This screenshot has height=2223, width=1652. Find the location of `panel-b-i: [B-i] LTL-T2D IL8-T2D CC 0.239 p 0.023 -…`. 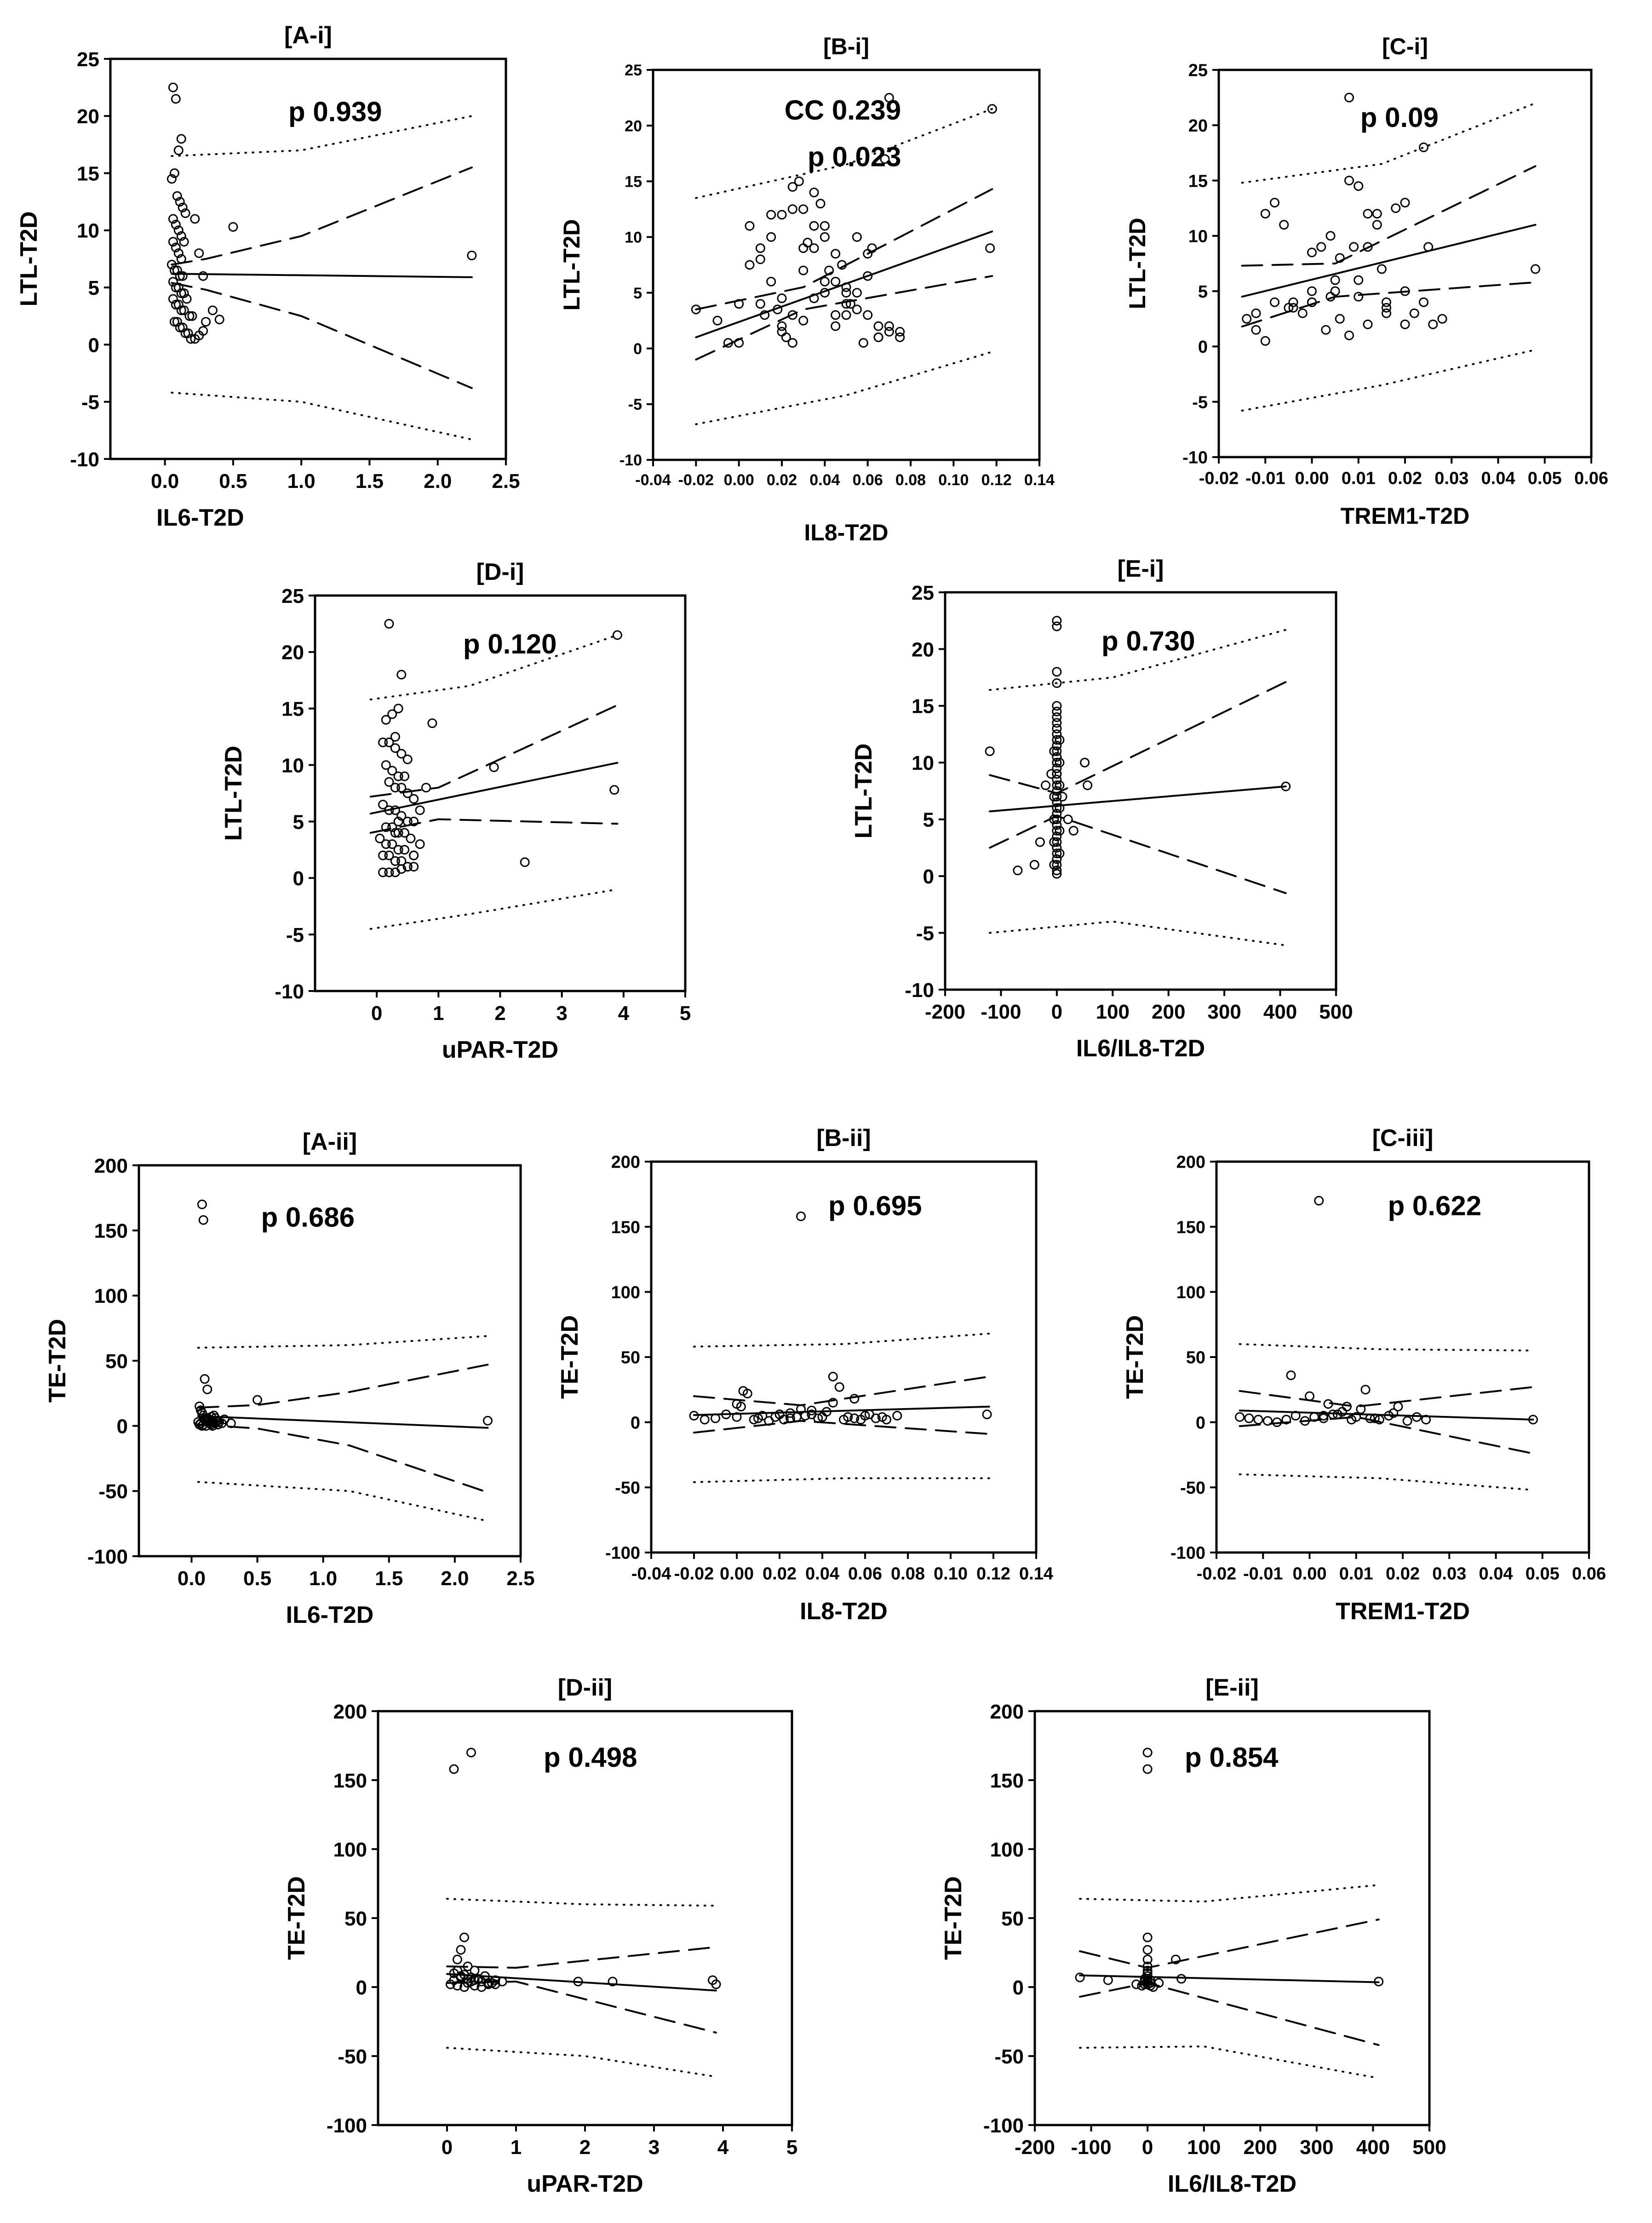

panel-b-i: [B-i] LTL-T2D IL8-T2D CC 0.239 p 0.023 -… is located at coordinates (807, 289).